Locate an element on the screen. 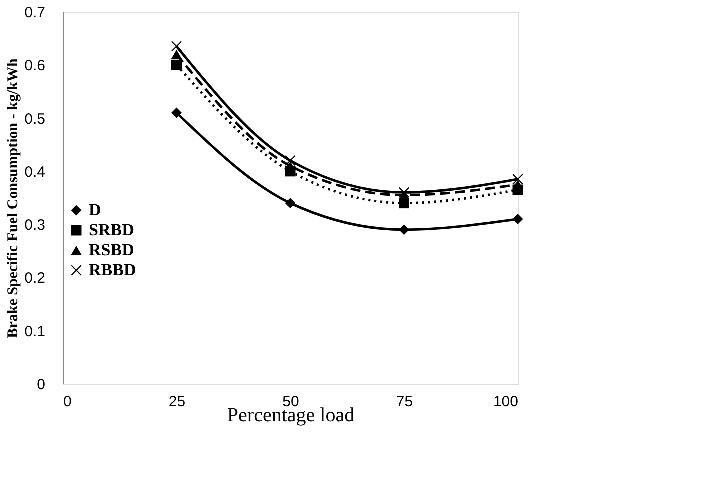  legend-label: RSBD is located at coordinates (111, 250).